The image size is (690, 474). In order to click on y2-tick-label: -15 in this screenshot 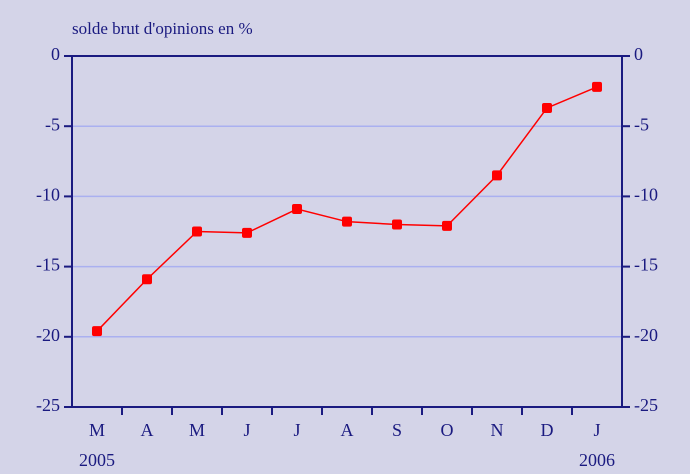, I will do `click(646, 265)`.